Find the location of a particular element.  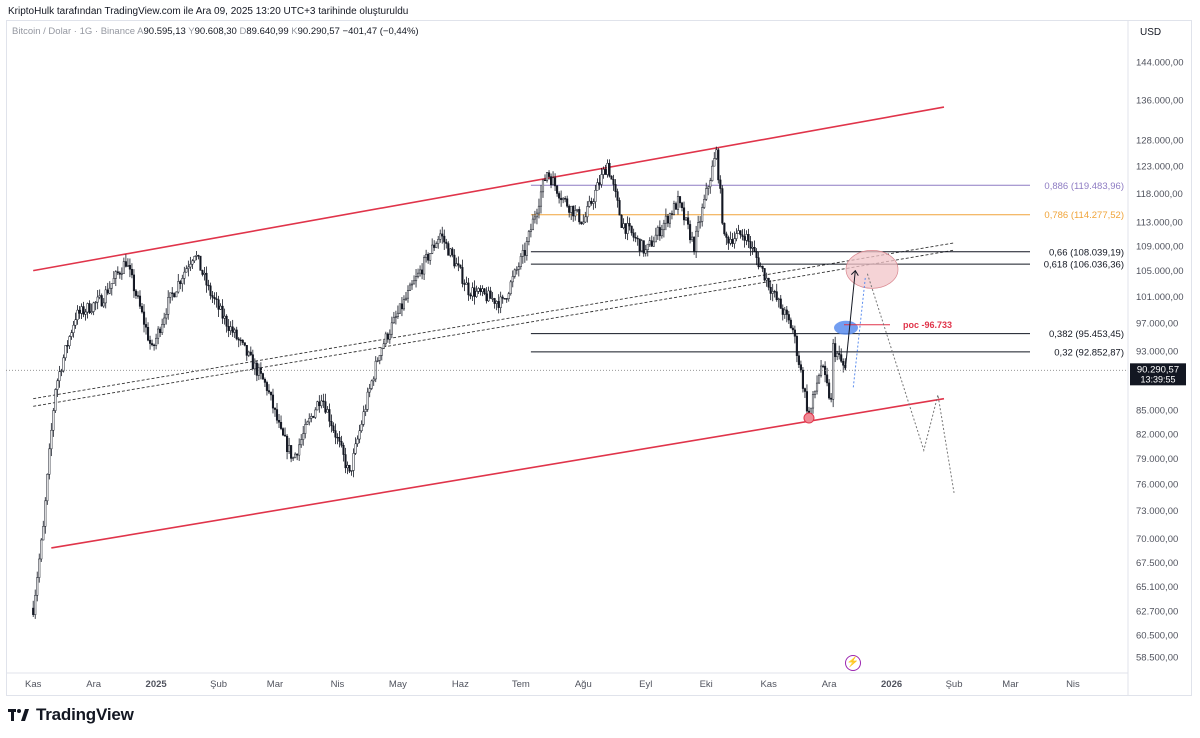

last-price-tag is located at coordinates (1158, 374).